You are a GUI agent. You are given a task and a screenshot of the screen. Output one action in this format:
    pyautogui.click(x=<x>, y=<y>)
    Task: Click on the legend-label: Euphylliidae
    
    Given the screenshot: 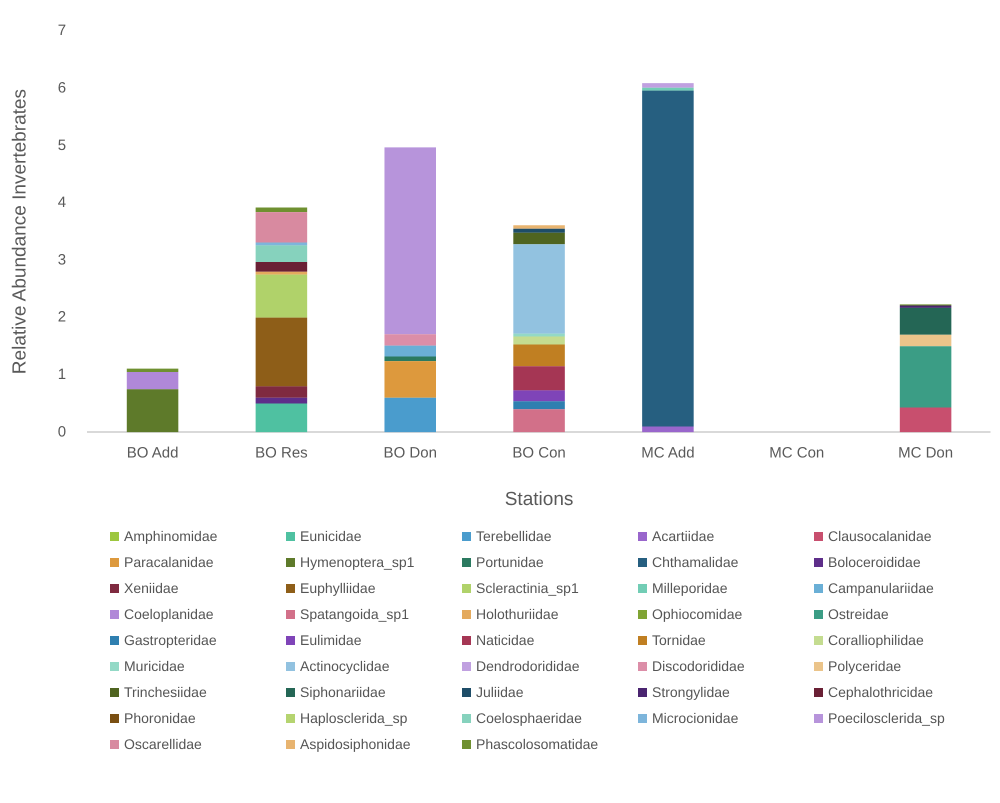 What is the action you would take?
    pyautogui.click(x=338, y=588)
    